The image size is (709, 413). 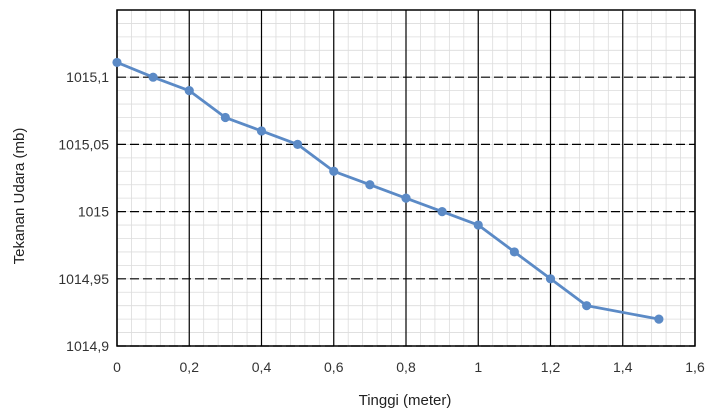 What do you see at coordinates (87, 77) in the screenshot?
I see `y-tick-label: 1015,1` at bounding box center [87, 77].